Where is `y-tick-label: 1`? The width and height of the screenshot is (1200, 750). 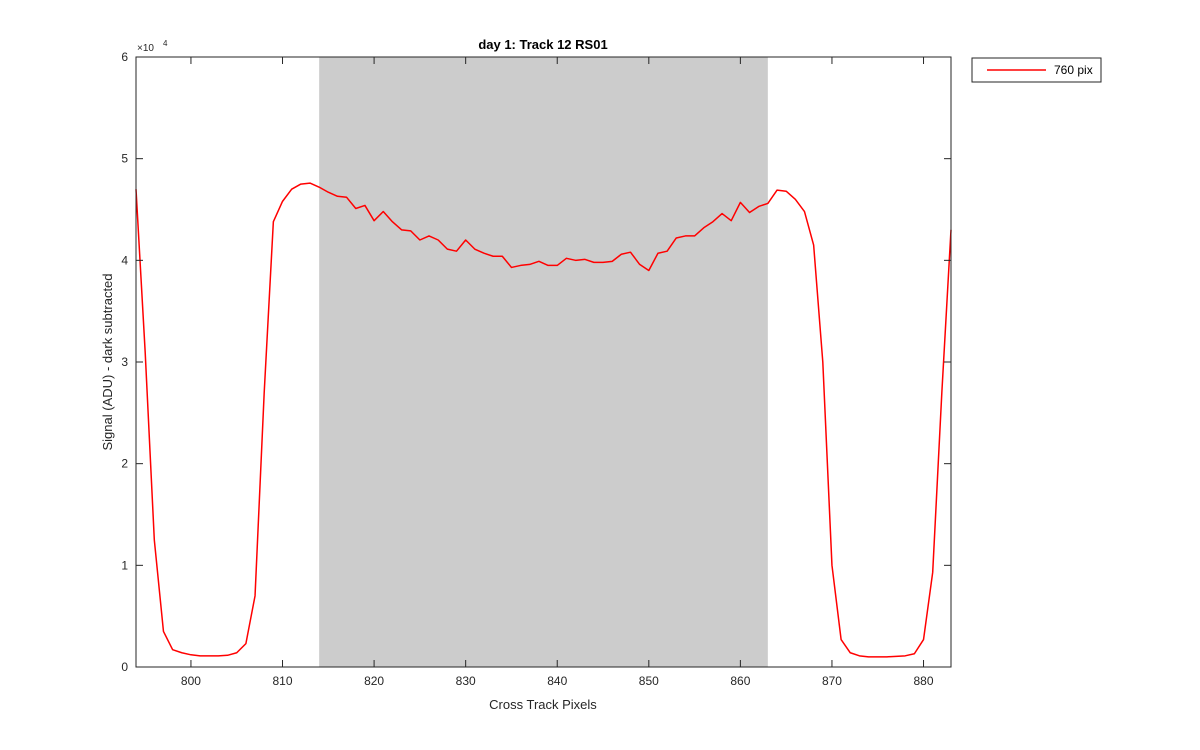
y-tick-label: 1 is located at coordinates (124, 565).